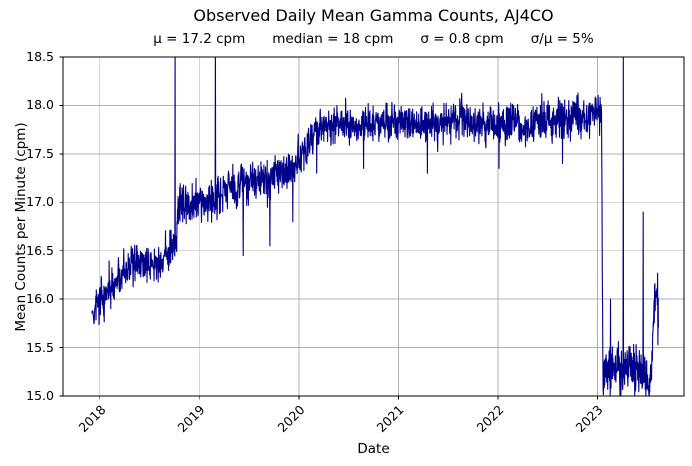  I want to click on stat-mean: μ = 17.2 cpm, so click(199, 39).